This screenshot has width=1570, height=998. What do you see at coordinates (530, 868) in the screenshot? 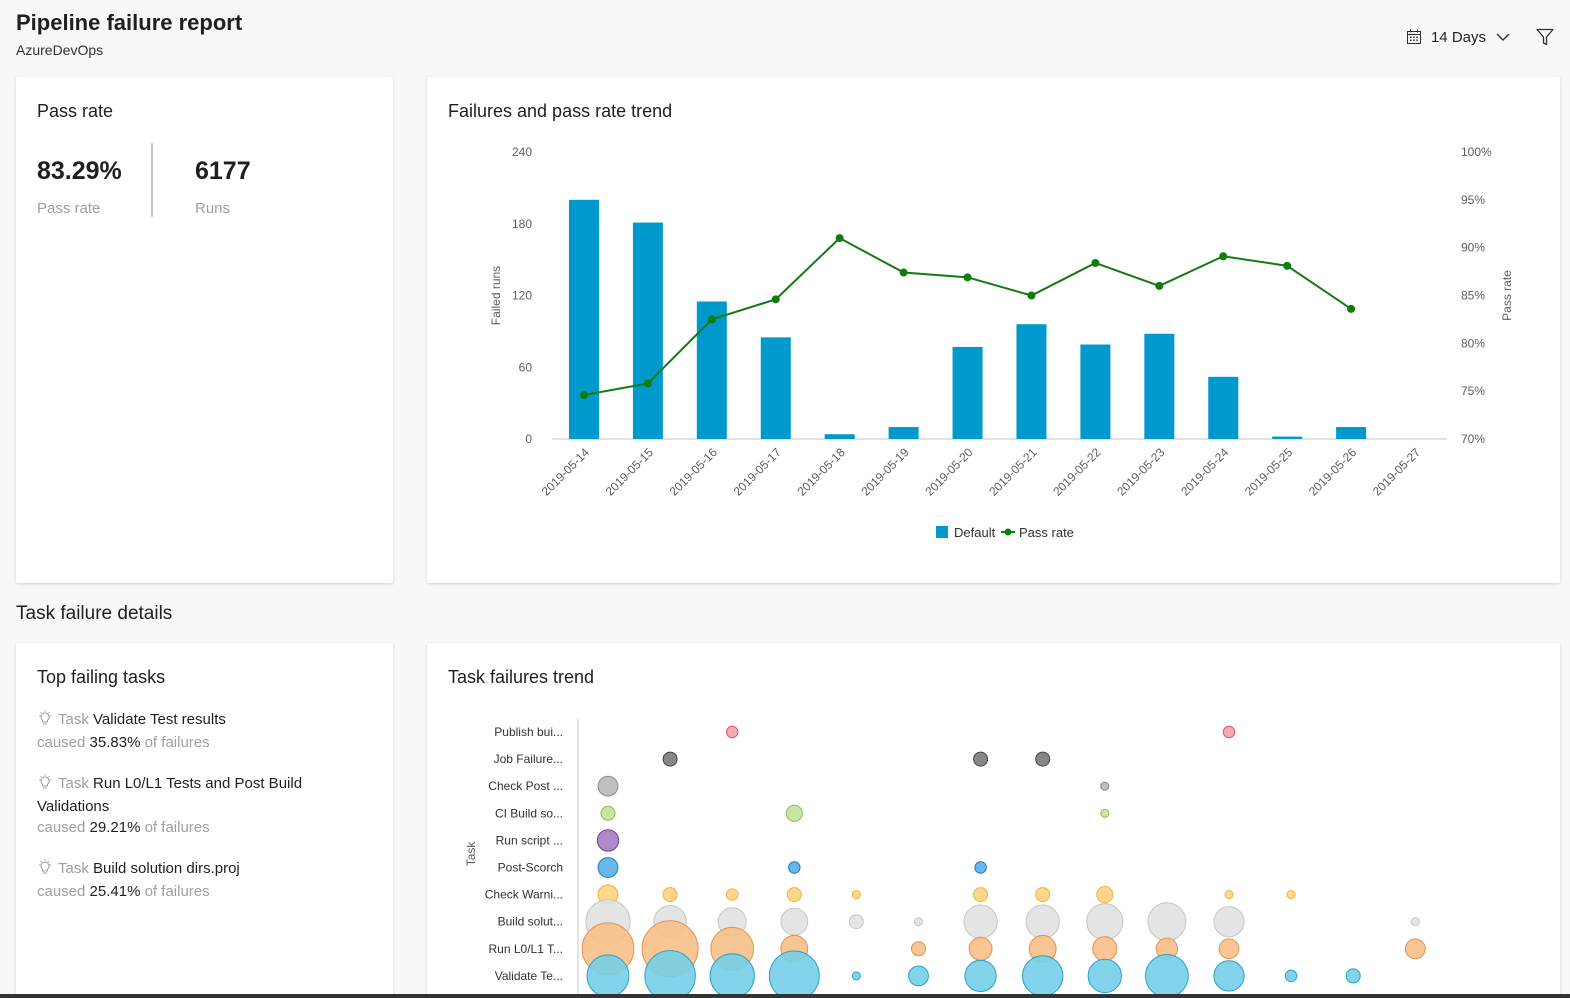
I see `task-label: Post-Scorch` at bounding box center [530, 868].